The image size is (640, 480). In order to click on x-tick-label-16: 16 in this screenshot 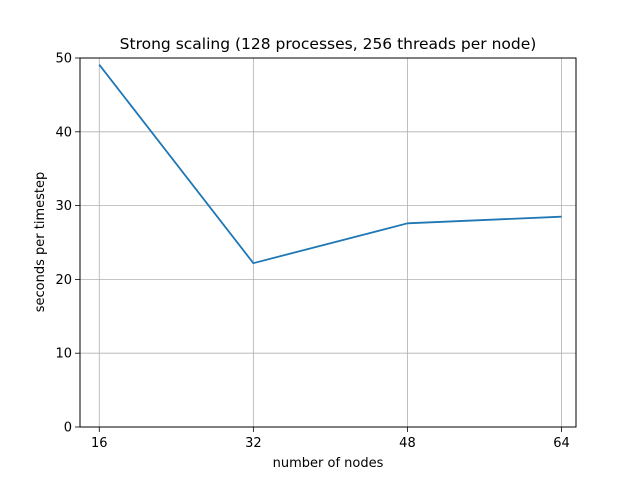, I will do `click(99, 443)`.